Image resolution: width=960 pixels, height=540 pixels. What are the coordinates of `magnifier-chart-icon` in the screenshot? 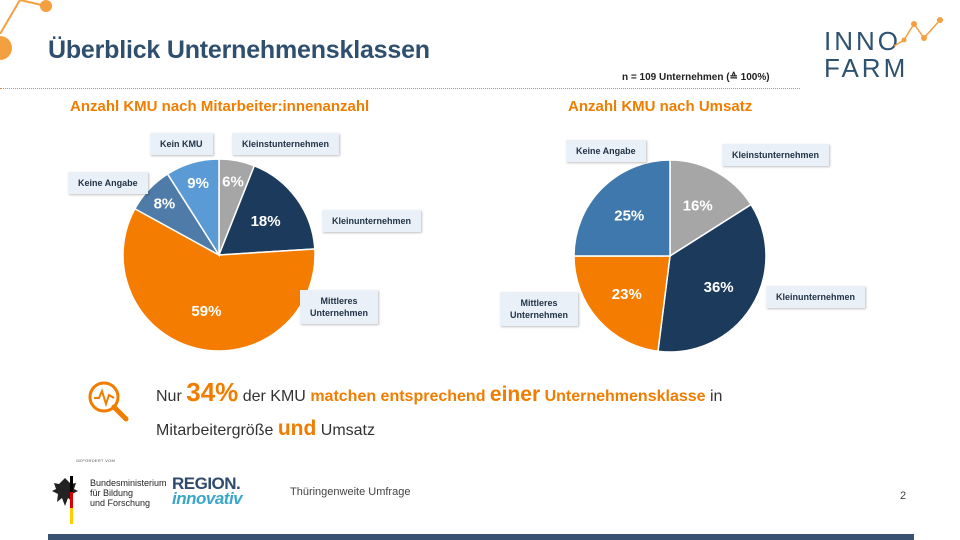 It's located at (108, 401).